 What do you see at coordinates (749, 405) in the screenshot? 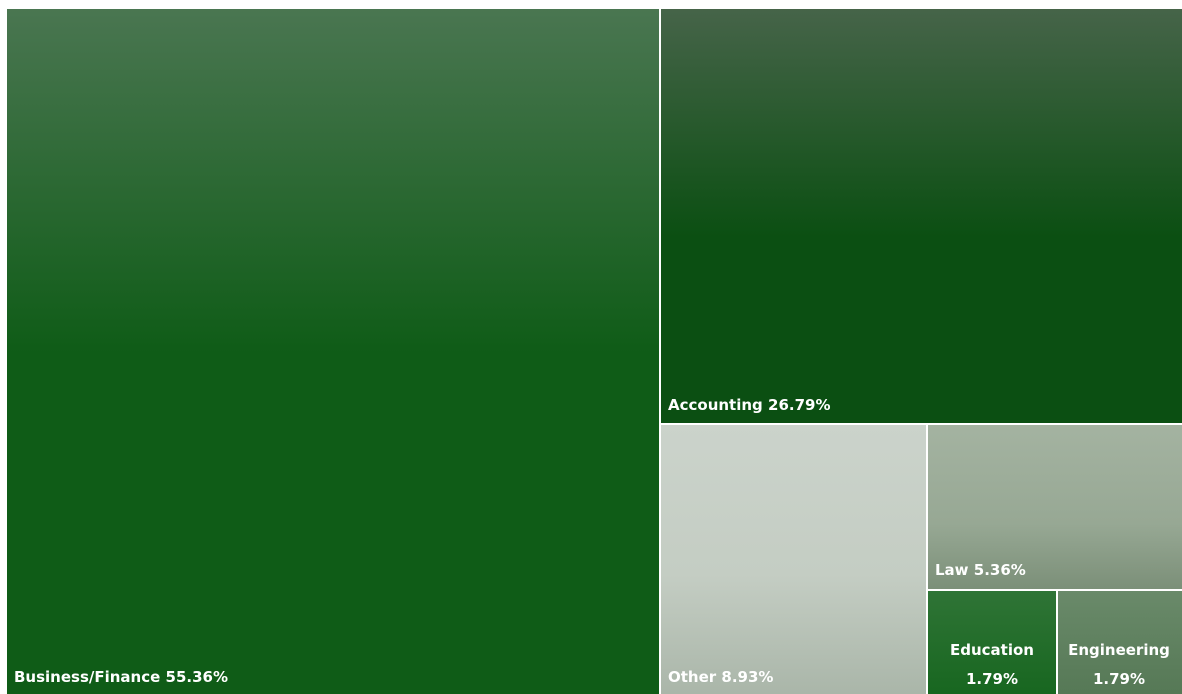
I see `tile-label-accounting: Accounting 26.79%` at bounding box center [749, 405].